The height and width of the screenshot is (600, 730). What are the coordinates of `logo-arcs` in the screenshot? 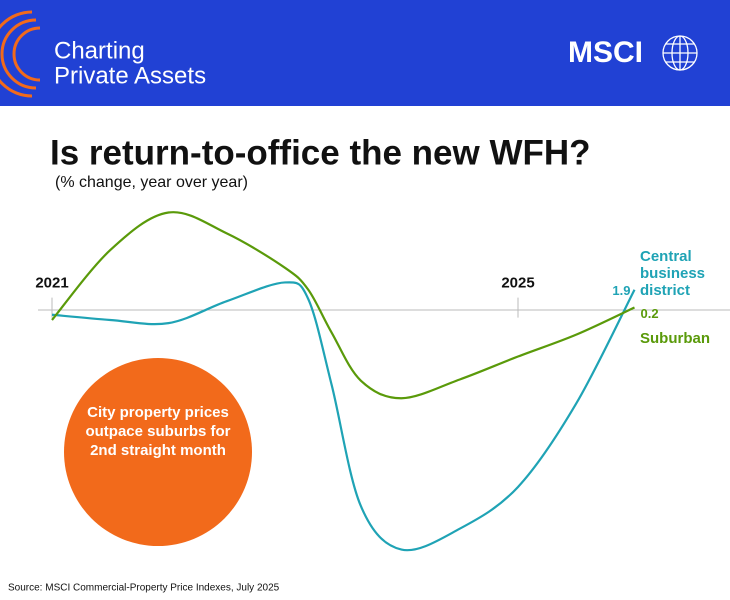 It's located at (20, 54).